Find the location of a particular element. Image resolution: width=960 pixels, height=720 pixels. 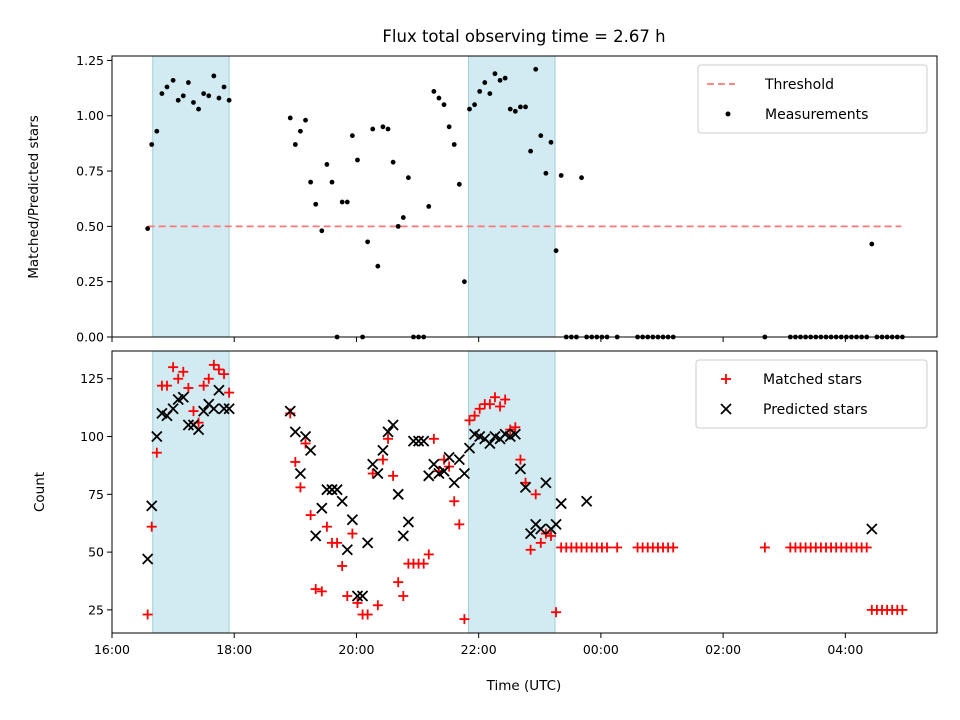

top-x-ticks is located at coordinates (478, 339).